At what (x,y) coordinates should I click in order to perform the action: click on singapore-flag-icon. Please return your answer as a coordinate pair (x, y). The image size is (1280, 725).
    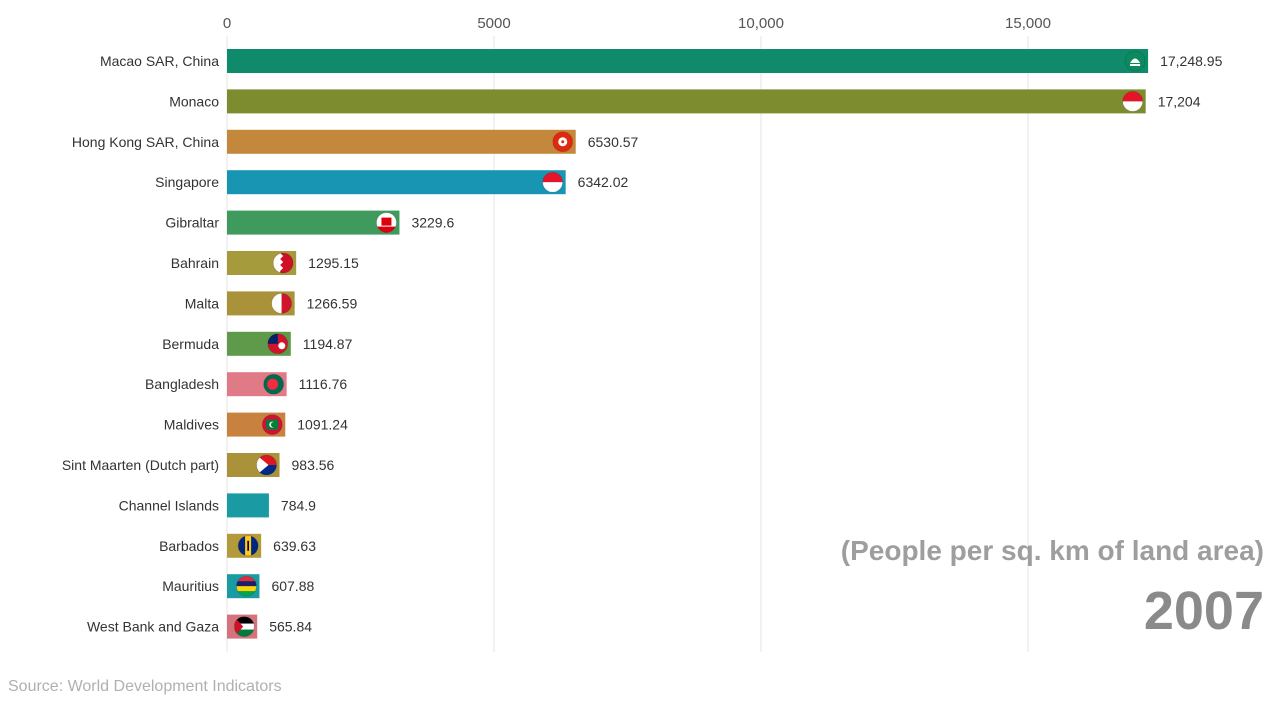
    Looking at the image, I should click on (553, 182).